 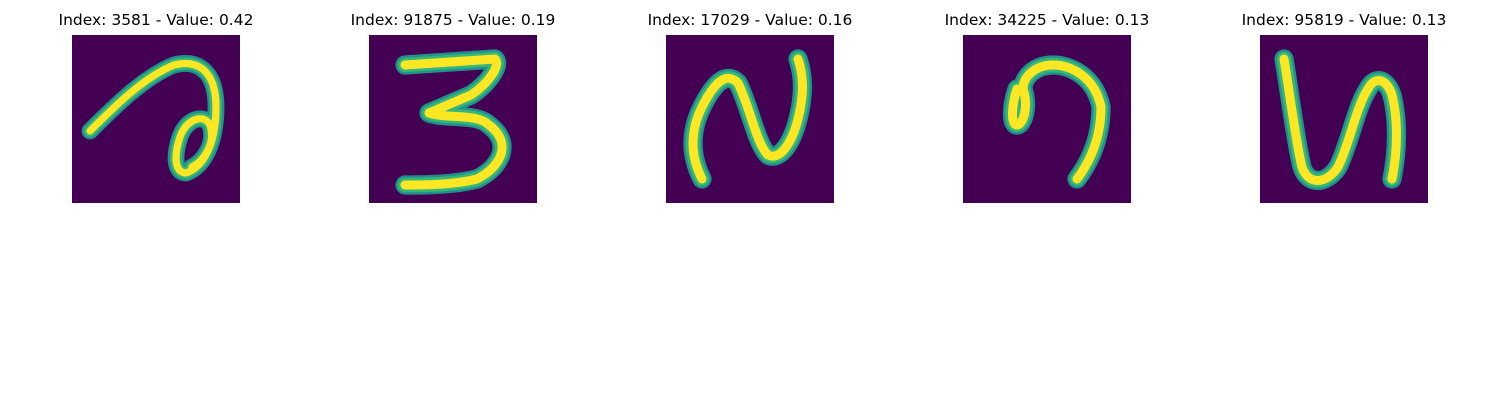 I want to click on panel-title: Index: 3581 - Value: 0.42, so click(x=156, y=20).